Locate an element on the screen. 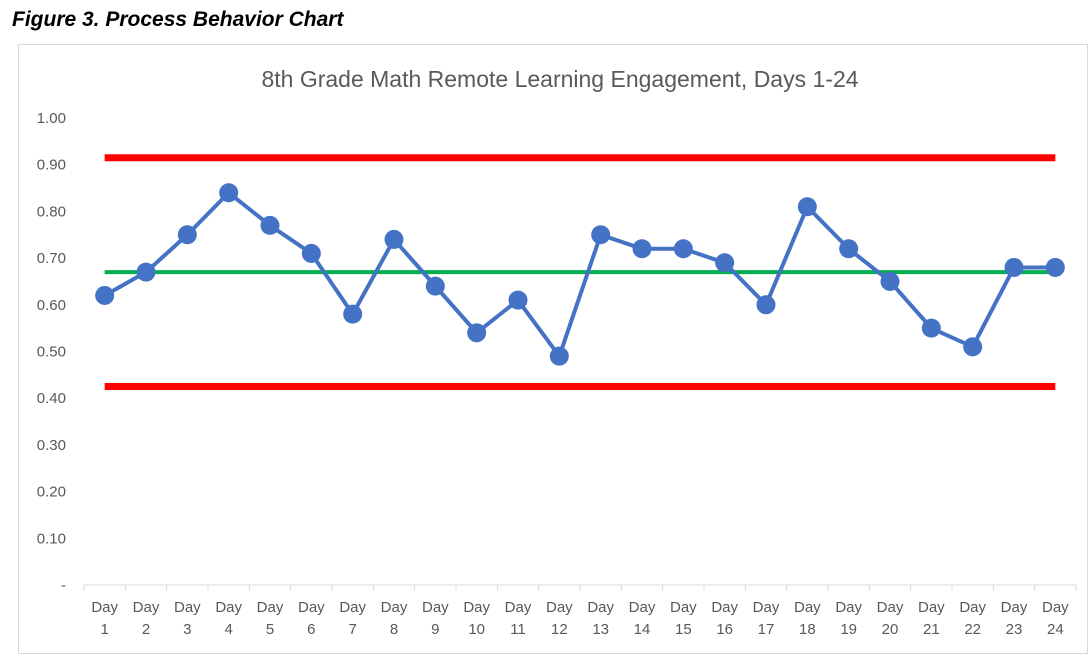 This screenshot has height=662, width=1092. x-tick-label-bottom: 10 is located at coordinates (476, 629).